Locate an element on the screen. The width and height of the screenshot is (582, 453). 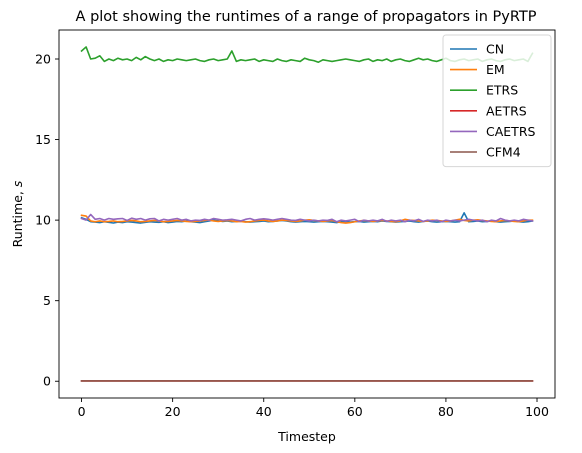
legend: CN EM ETRS AETRS CAETRS CFM4 is located at coordinates (497, 101).